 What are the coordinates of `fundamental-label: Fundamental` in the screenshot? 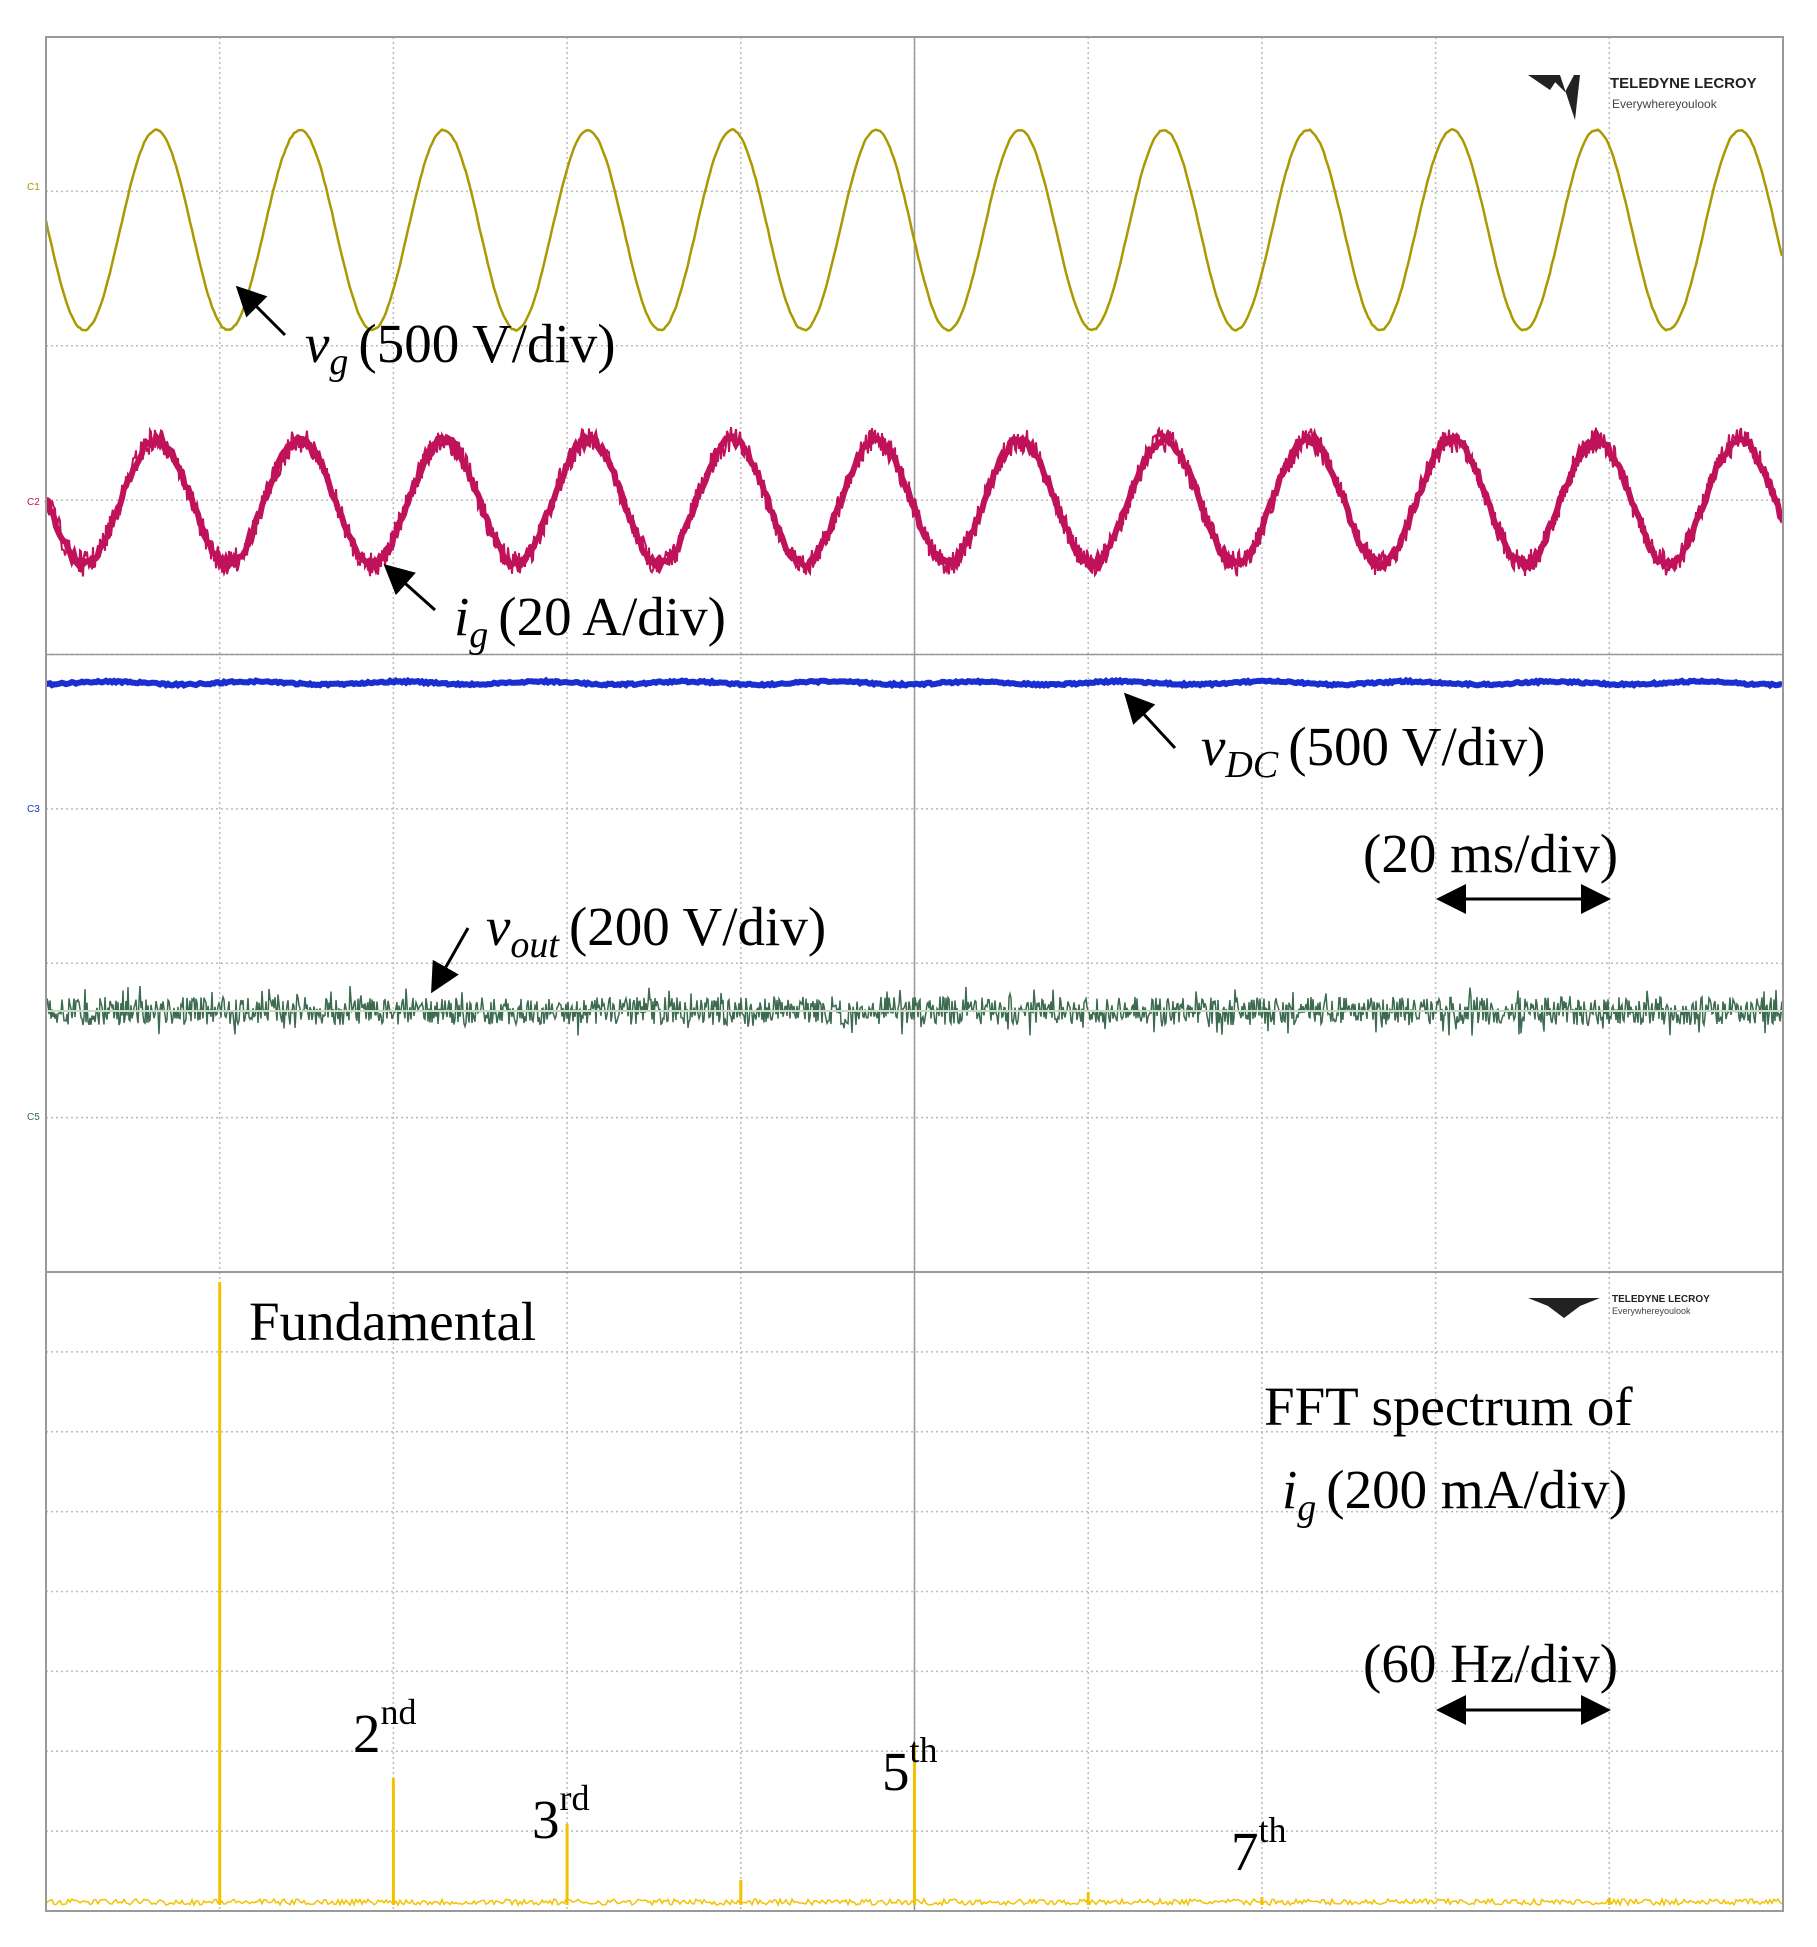 It's located at (392, 1321).